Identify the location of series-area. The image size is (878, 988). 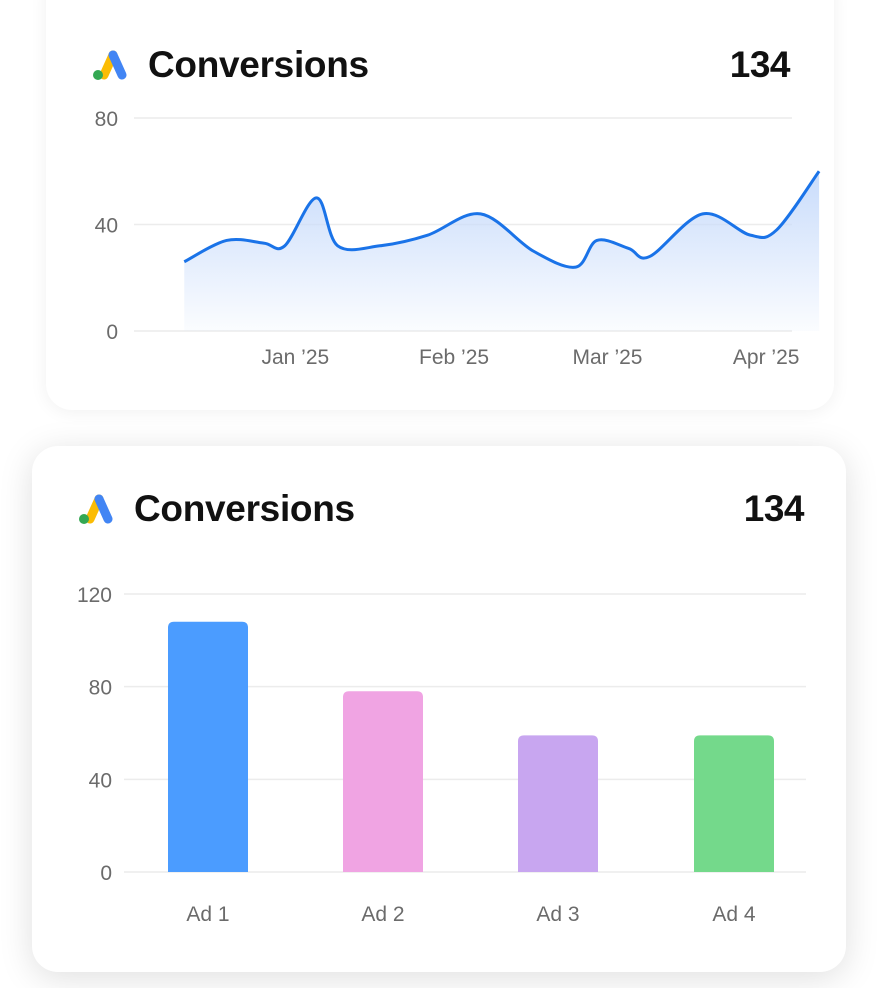
(502, 251).